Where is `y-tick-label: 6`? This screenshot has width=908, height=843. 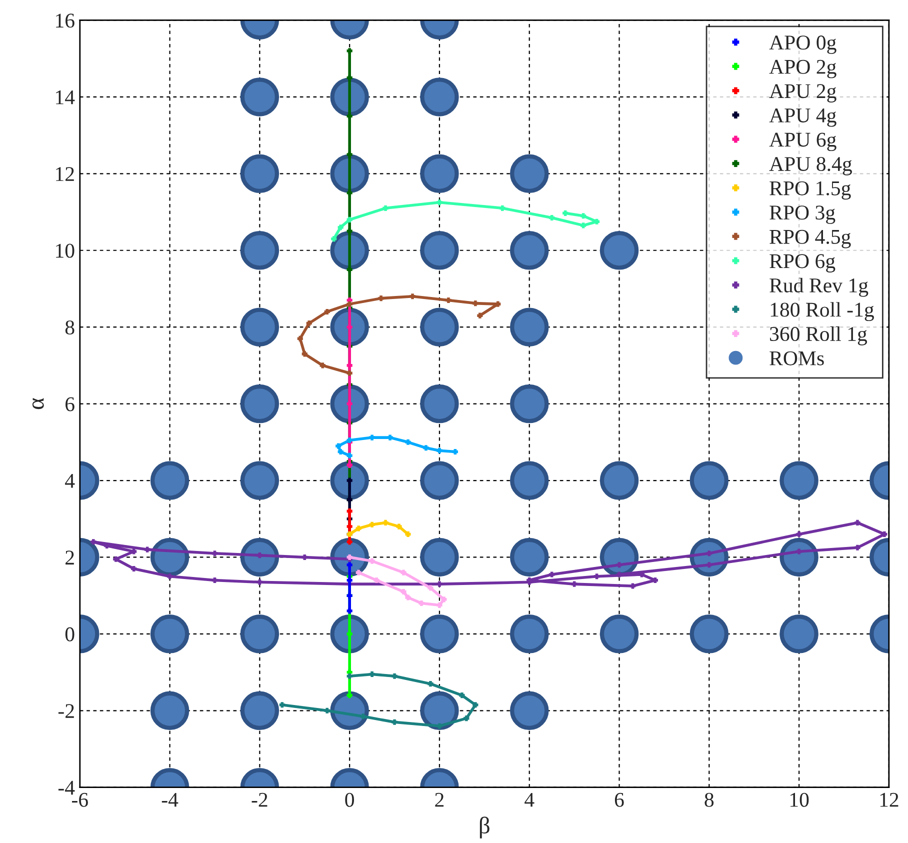
y-tick-label: 6 is located at coordinates (70, 404).